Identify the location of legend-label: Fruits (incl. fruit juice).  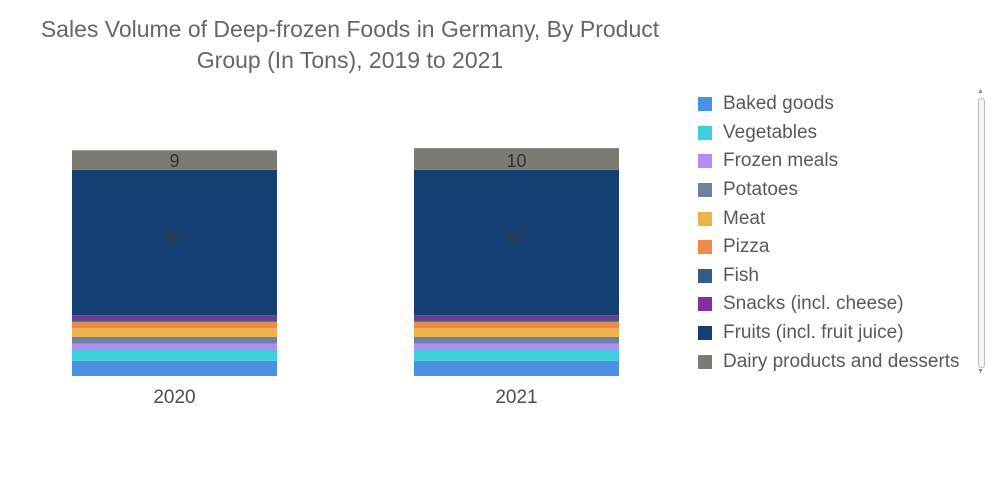
(813, 333).